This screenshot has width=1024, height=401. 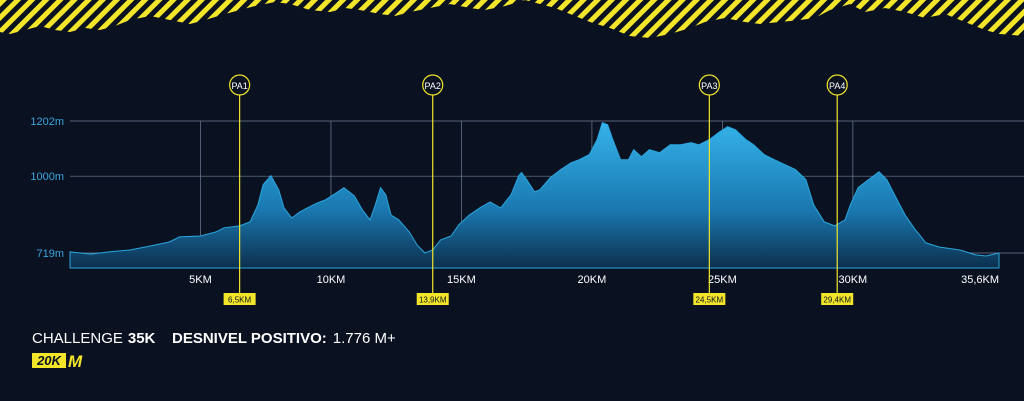 I want to click on marker-label: PA3, so click(x=709, y=86).